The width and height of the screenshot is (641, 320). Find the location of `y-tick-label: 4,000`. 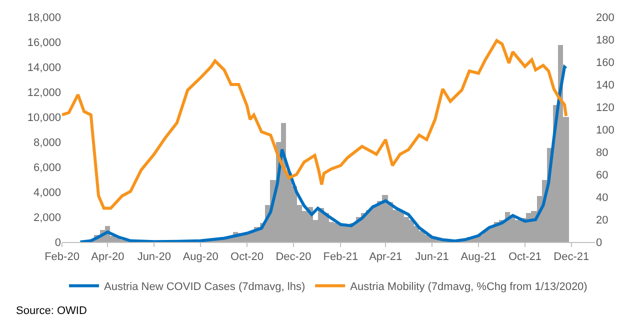

y-tick-label: 4,000 is located at coordinates (47, 192).